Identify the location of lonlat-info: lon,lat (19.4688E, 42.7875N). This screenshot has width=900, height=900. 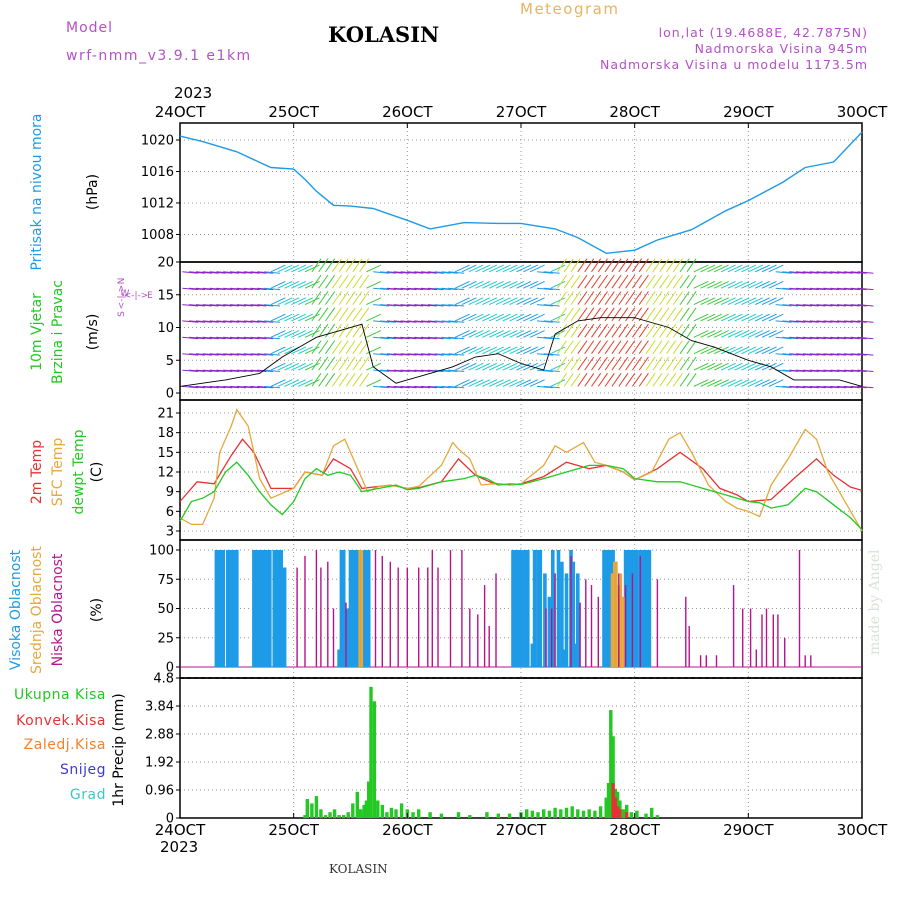
(763, 32).